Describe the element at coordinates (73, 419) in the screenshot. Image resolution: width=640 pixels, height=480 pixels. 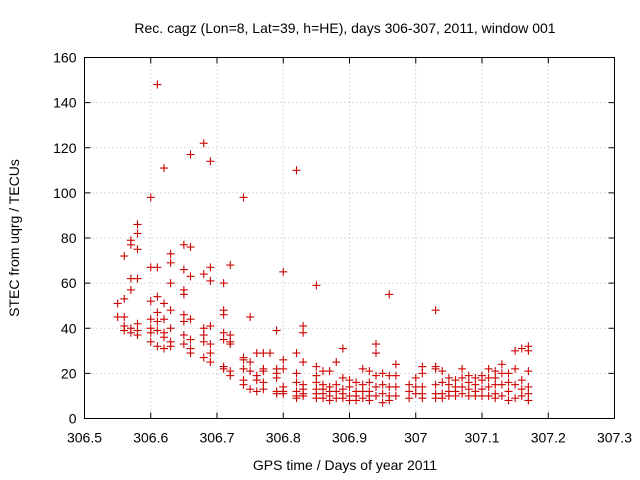
I see `y-tick-label: 0` at that location.